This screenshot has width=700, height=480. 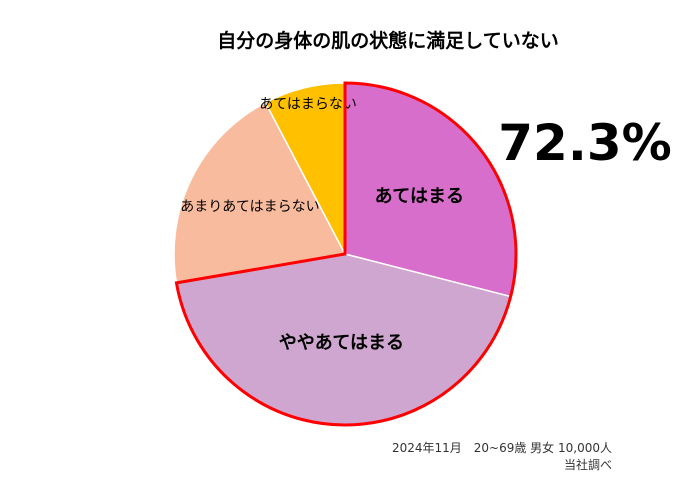 What do you see at coordinates (502, 447) in the screenshot?
I see `survey-period-note: 2024年11月 20~69歳 男女 10,000人` at bounding box center [502, 447].